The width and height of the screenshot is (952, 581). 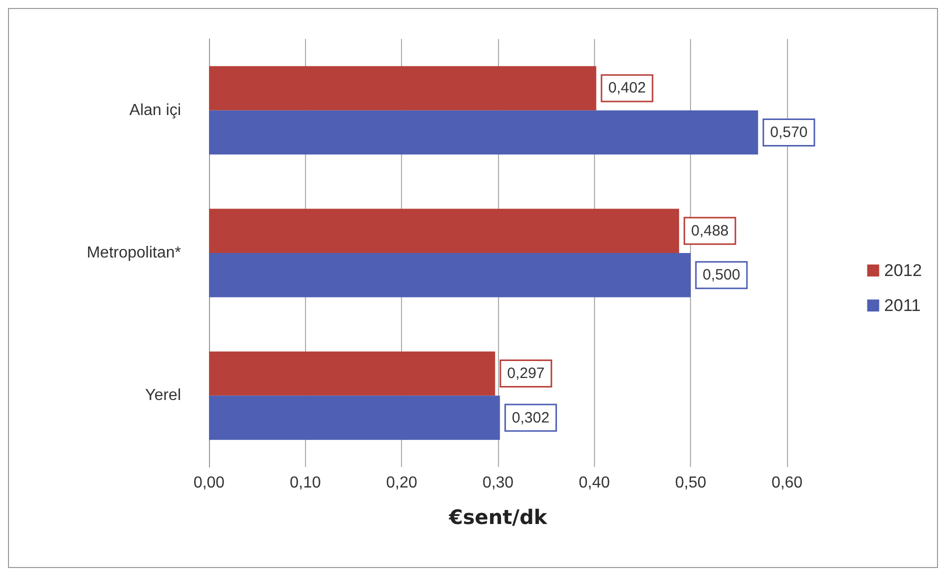 I want to click on legend-label: 2011, so click(x=902, y=305).